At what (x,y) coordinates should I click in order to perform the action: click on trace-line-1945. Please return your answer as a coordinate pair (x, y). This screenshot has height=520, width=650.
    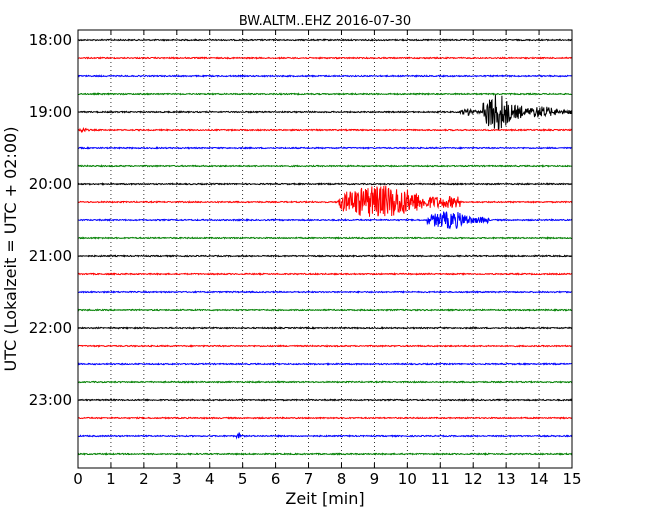
    Looking at the image, I should click on (325, 166).